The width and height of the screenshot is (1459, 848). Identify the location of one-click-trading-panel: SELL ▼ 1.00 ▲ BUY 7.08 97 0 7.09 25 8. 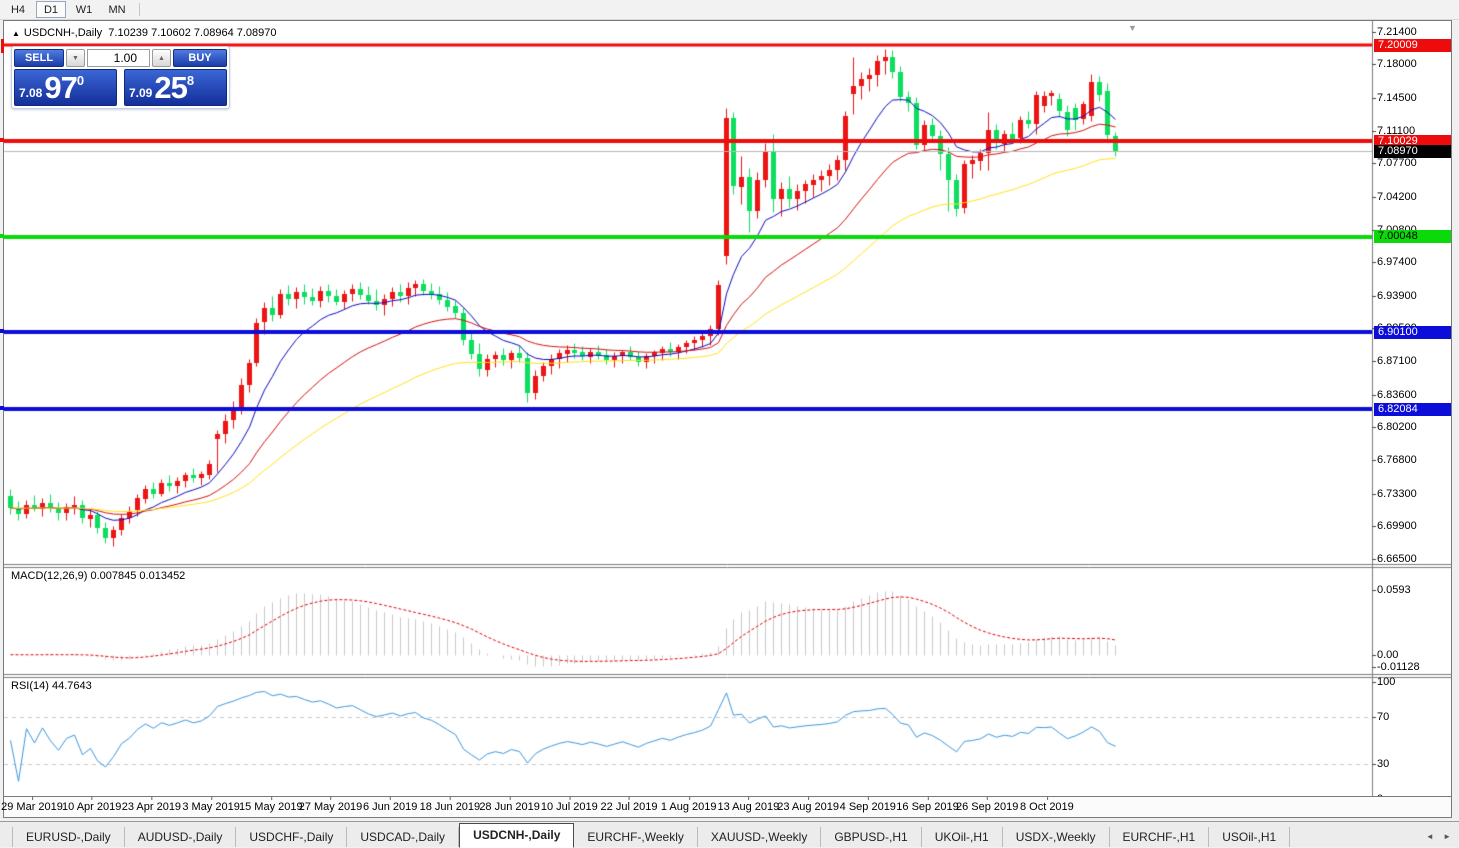
(120, 77).